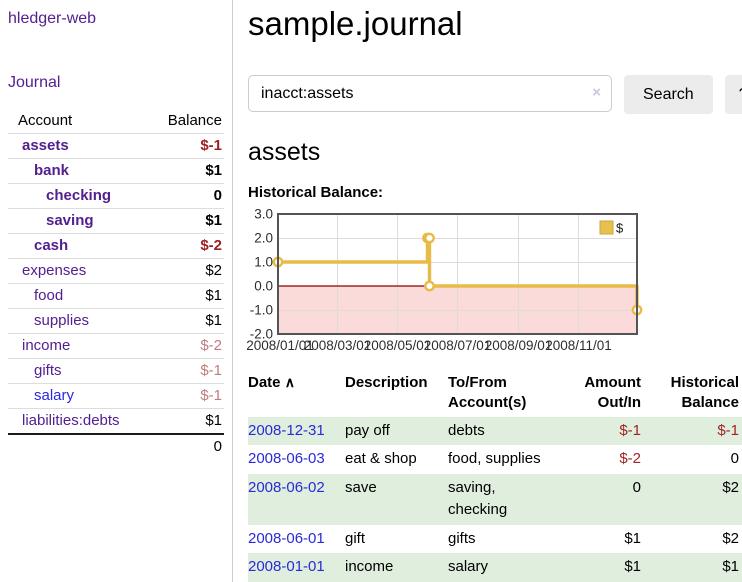  What do you see at coordinates (462, 538) in the screenshot?
I see `transaction-accounts: gifts` at bounding box center [462, 538].